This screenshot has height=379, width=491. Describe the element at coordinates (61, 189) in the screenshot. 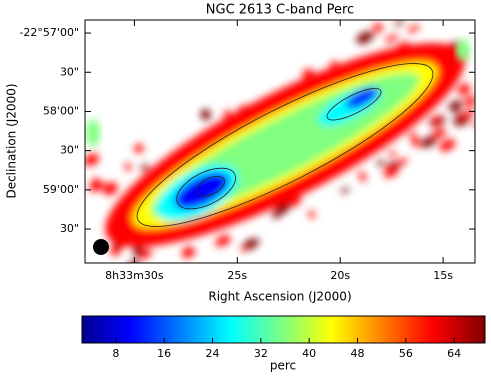

I see `y-tick-label: 59'00"` at that location.